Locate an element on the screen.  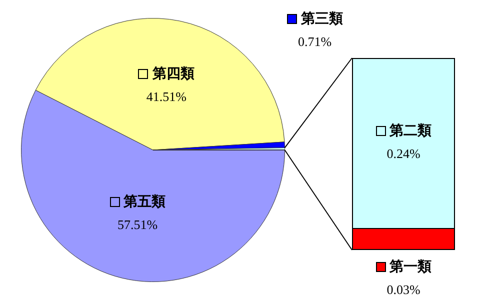
legend-label: 第四類 is located at coordinates (173, 74).